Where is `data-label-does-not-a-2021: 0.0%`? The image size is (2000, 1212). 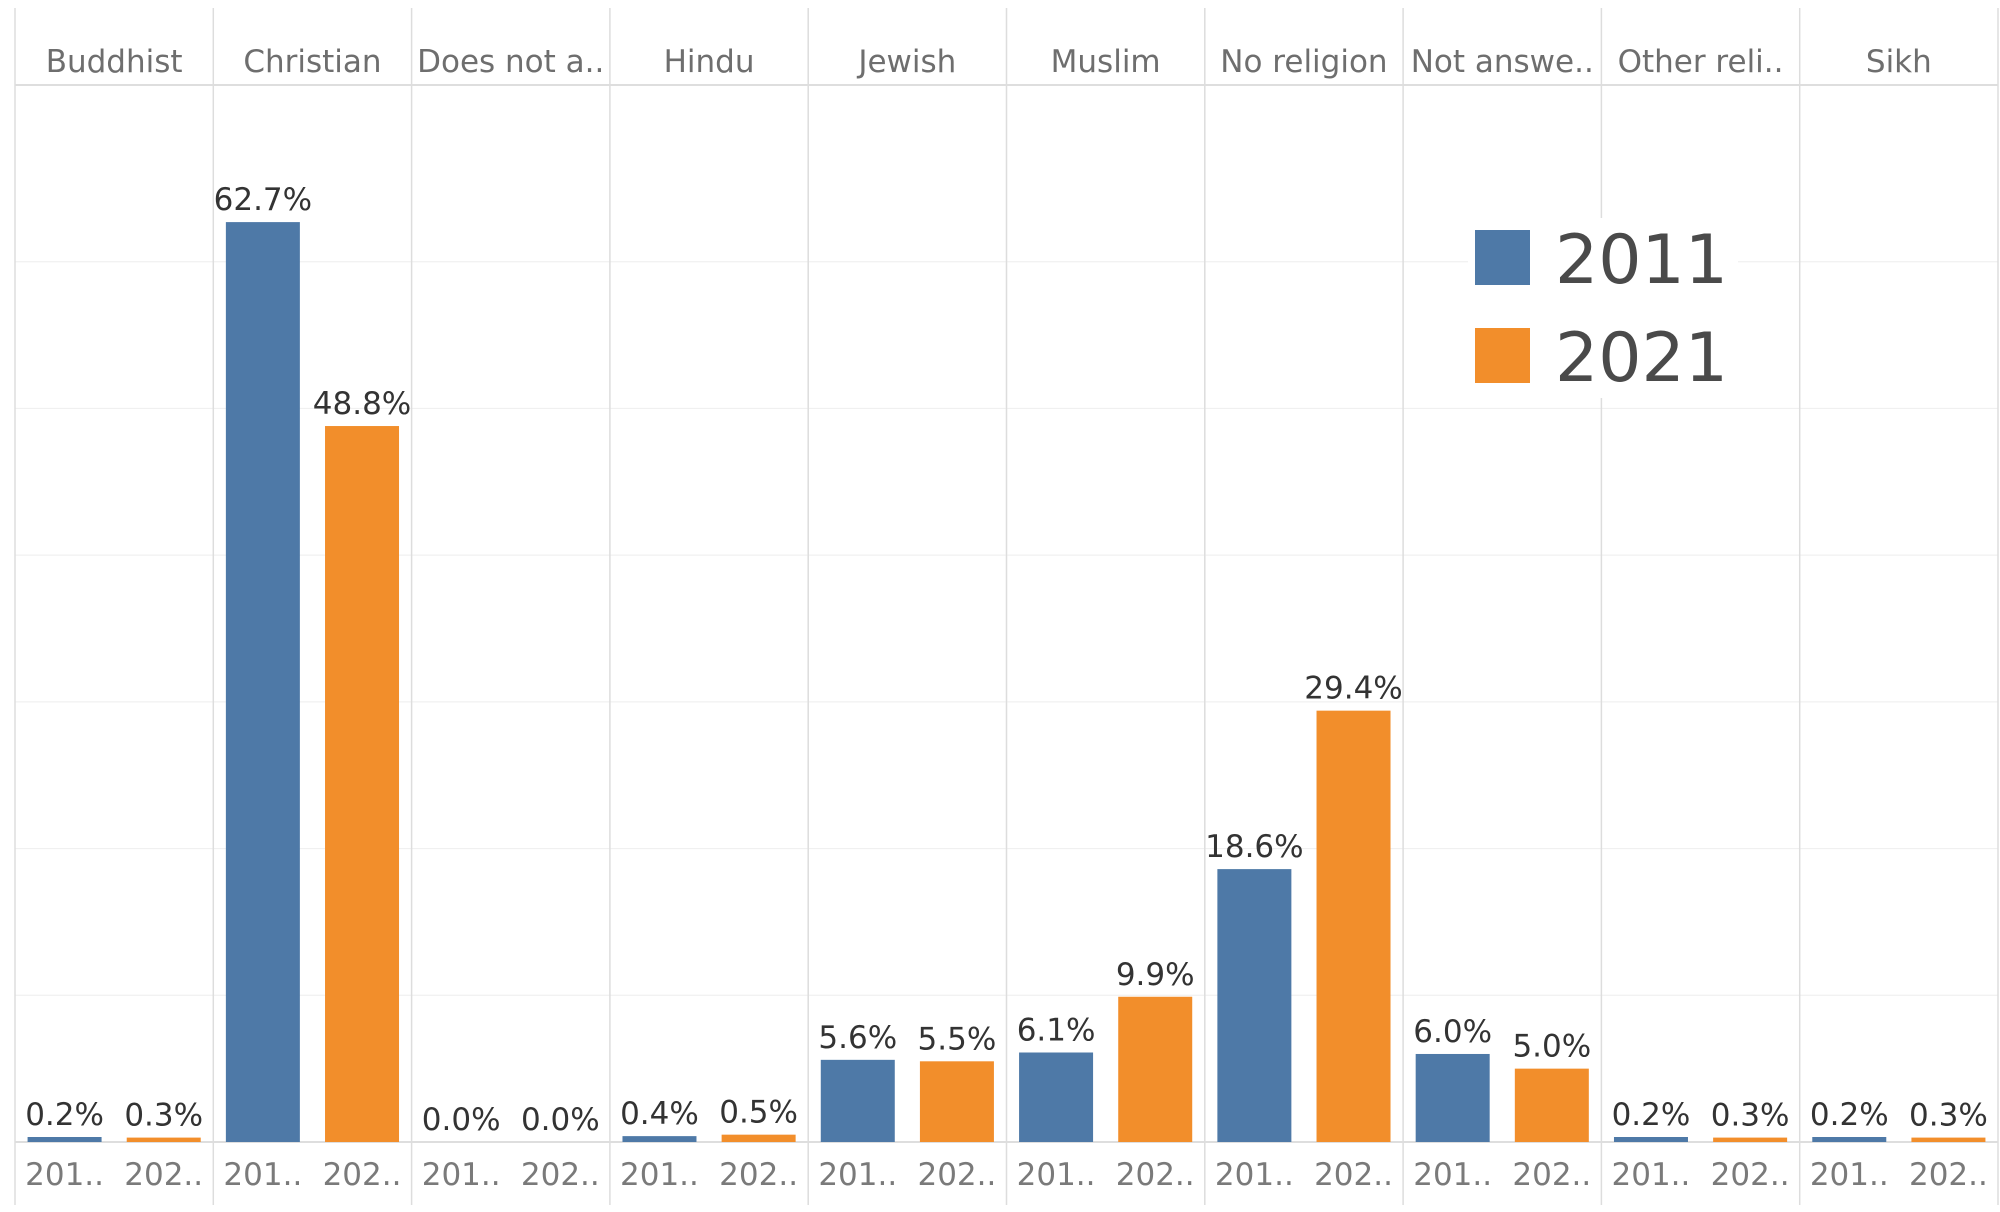
data-label-does-not-a-2021: 0.0% is located at coordinates (560, 1120).